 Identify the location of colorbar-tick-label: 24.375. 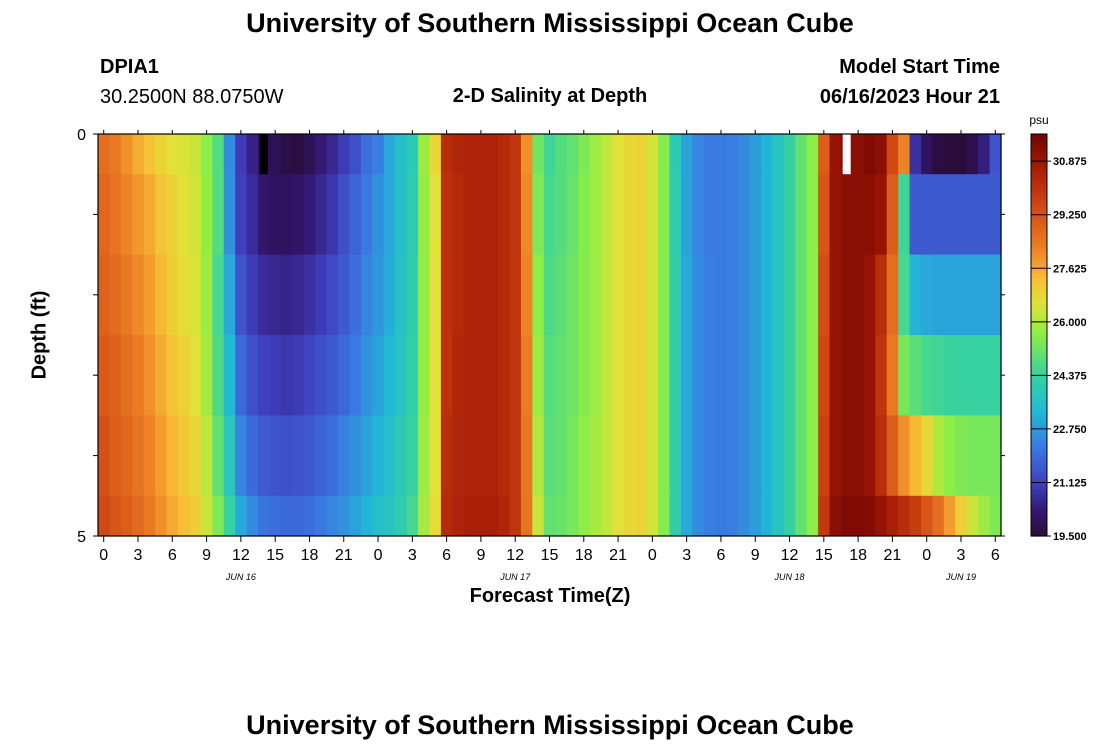
(1070, 376).